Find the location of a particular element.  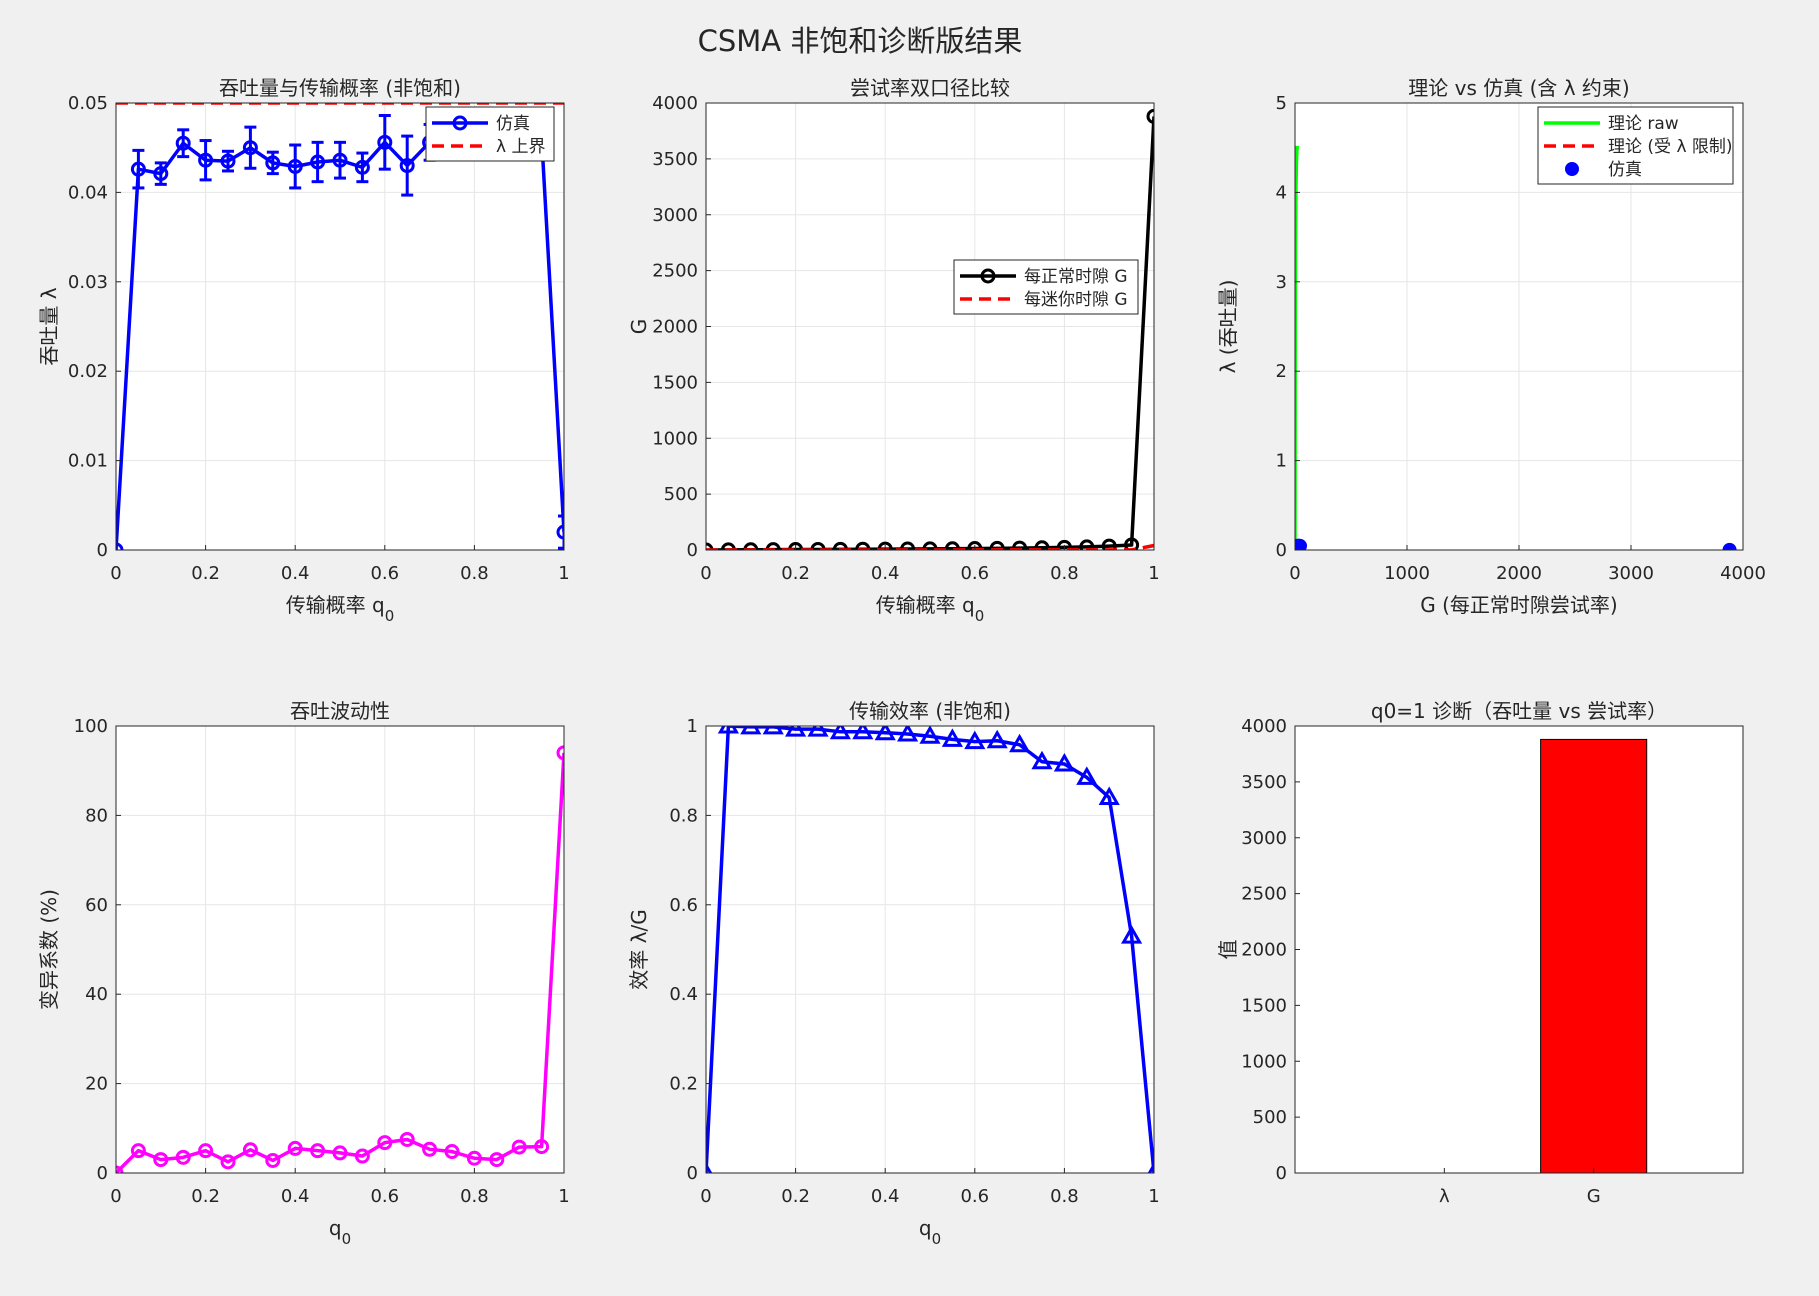

tick-label-y: 0.2 is located at coordinates (683, 1084).